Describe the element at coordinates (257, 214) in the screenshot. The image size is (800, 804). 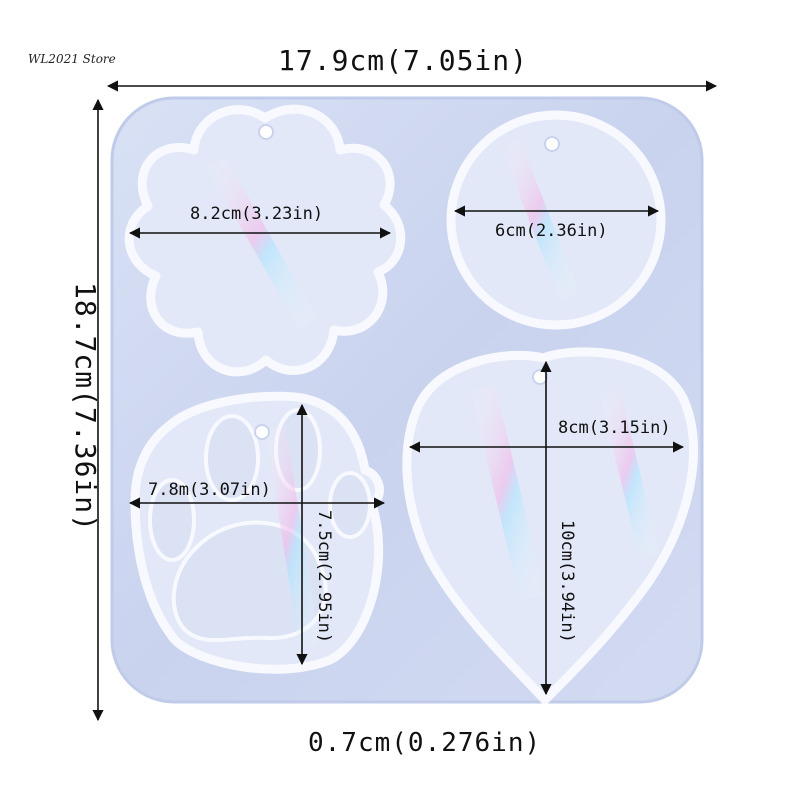
I see `flower-width-label: 8.2cm(3.23in)` at that location.